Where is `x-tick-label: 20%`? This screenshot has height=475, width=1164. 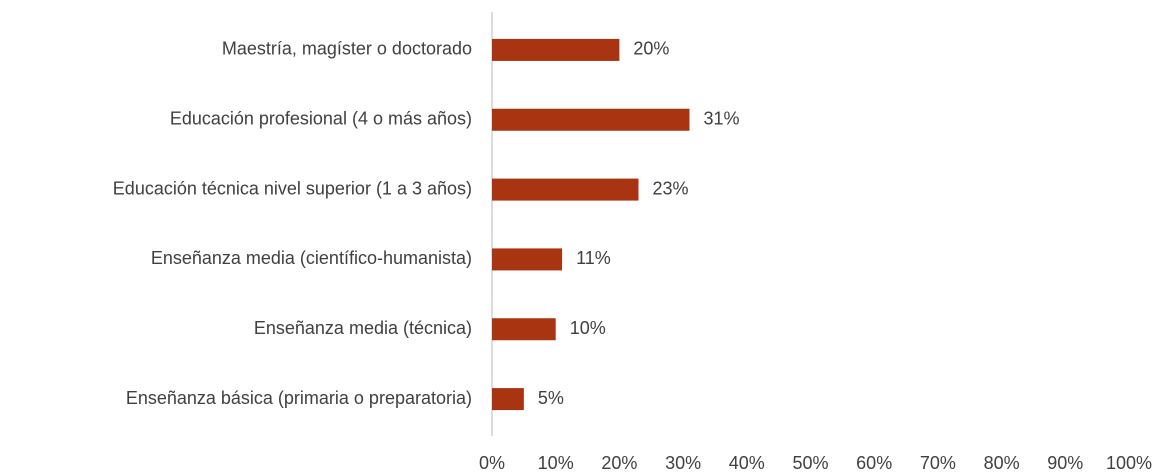 x-tick-label: 20% is located at coordinates (619, 463).